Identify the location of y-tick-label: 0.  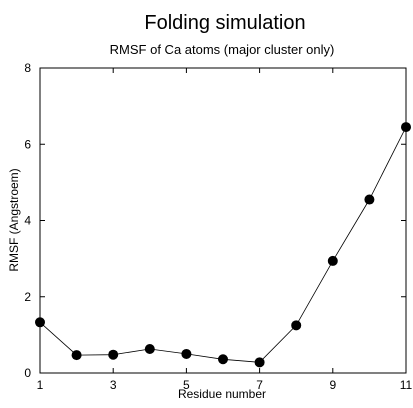
(27, 373).